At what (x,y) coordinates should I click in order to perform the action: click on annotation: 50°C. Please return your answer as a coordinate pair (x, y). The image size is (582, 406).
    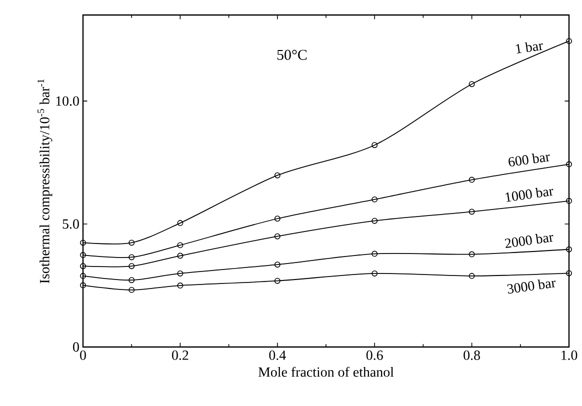
    Looking at the image, I should click on (292, 55).